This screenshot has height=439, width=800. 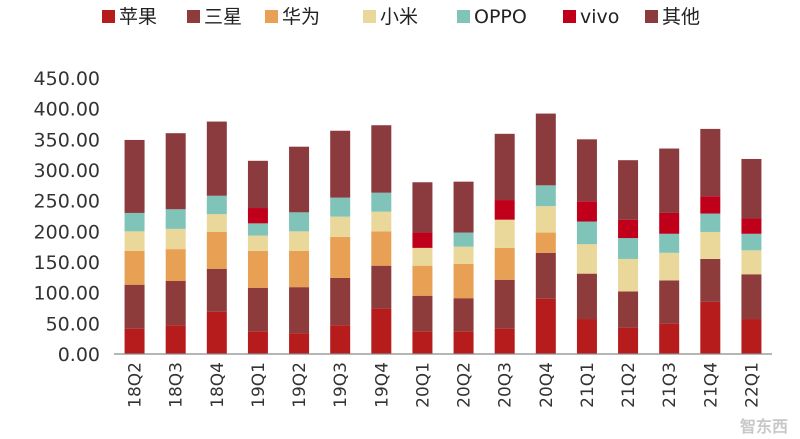 I want to click on legend-item: 三星, so click(x=214, y=17).